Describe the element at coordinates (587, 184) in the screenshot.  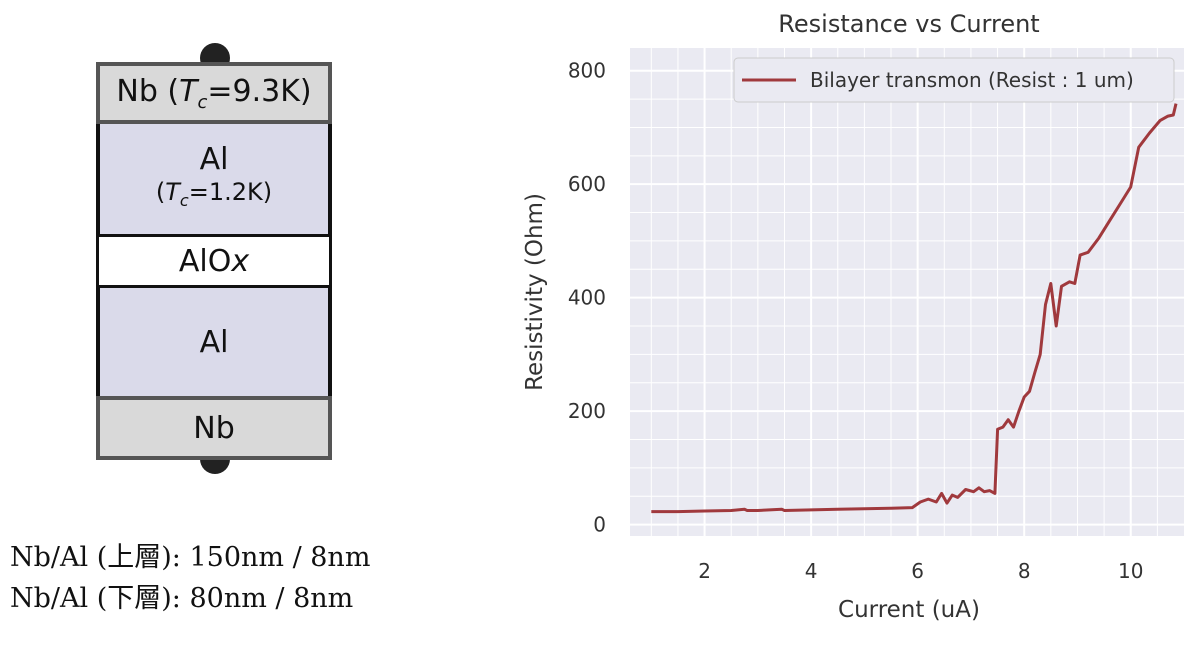
I see `y-tick-label: 600` at that location.